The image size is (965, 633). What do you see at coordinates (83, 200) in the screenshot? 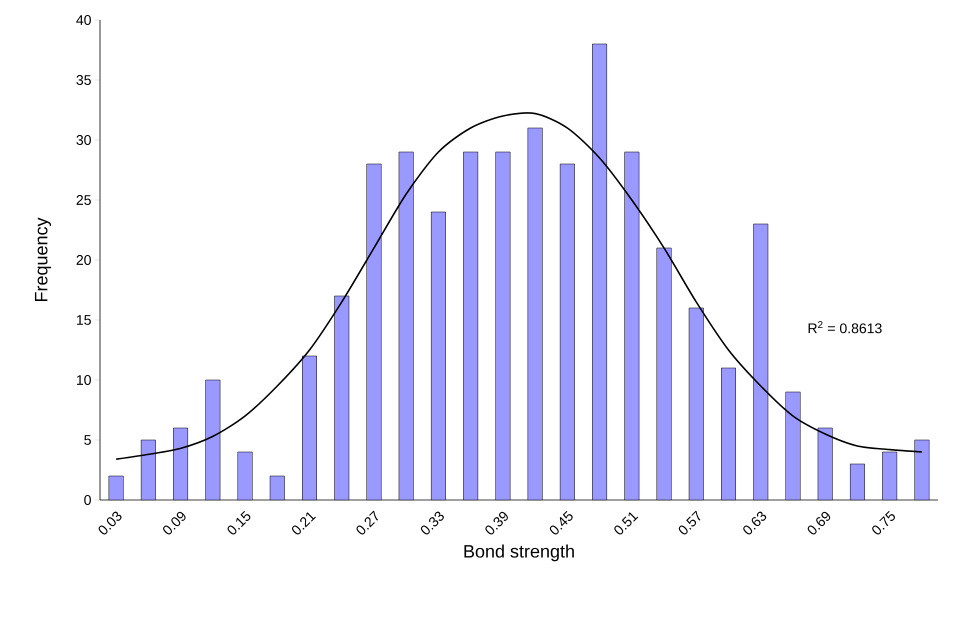
I see `y-tick-label: 25` at bounding box center [83, 200].